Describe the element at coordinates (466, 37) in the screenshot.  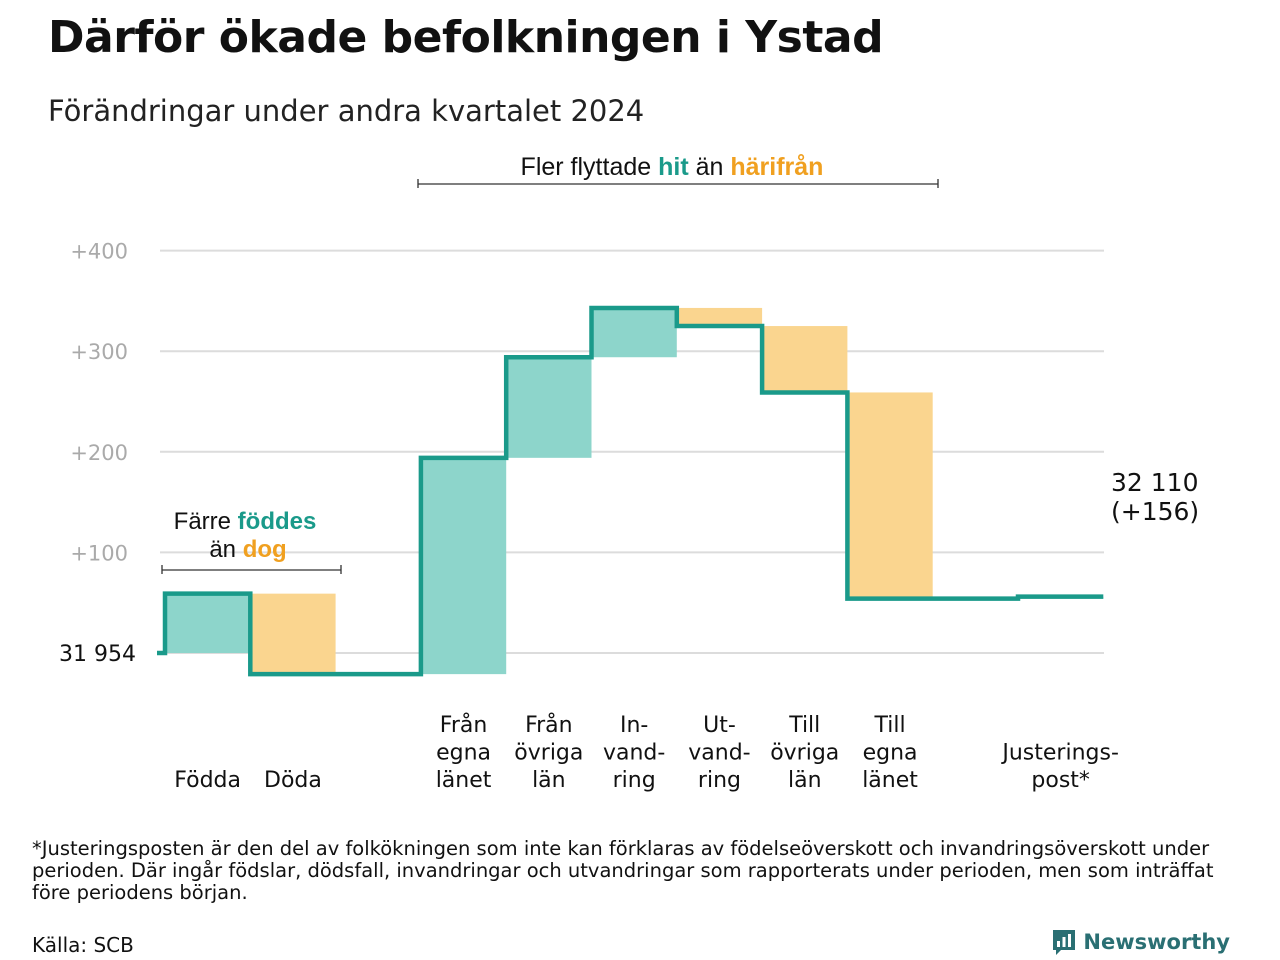
I see `chart-title: Därför ökade befolkningen i Ystad` at that location.